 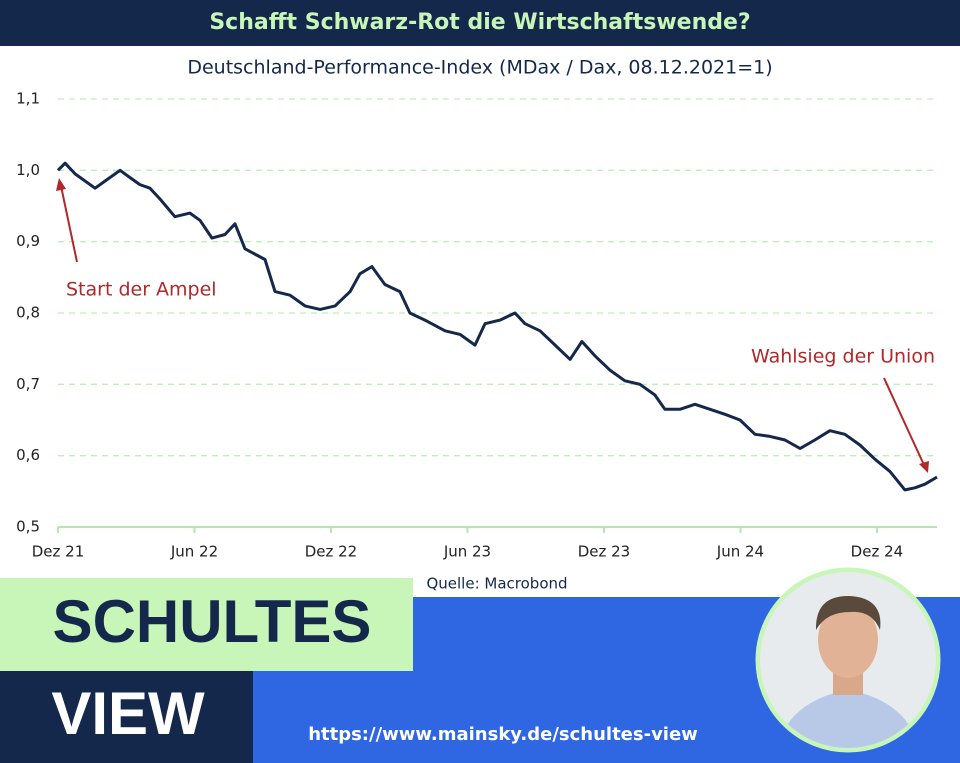 What do you see at coordinates (740, 552) in the screenshot?
I see `x-tick-label: Jun 24` at bounding box center [740, 552].